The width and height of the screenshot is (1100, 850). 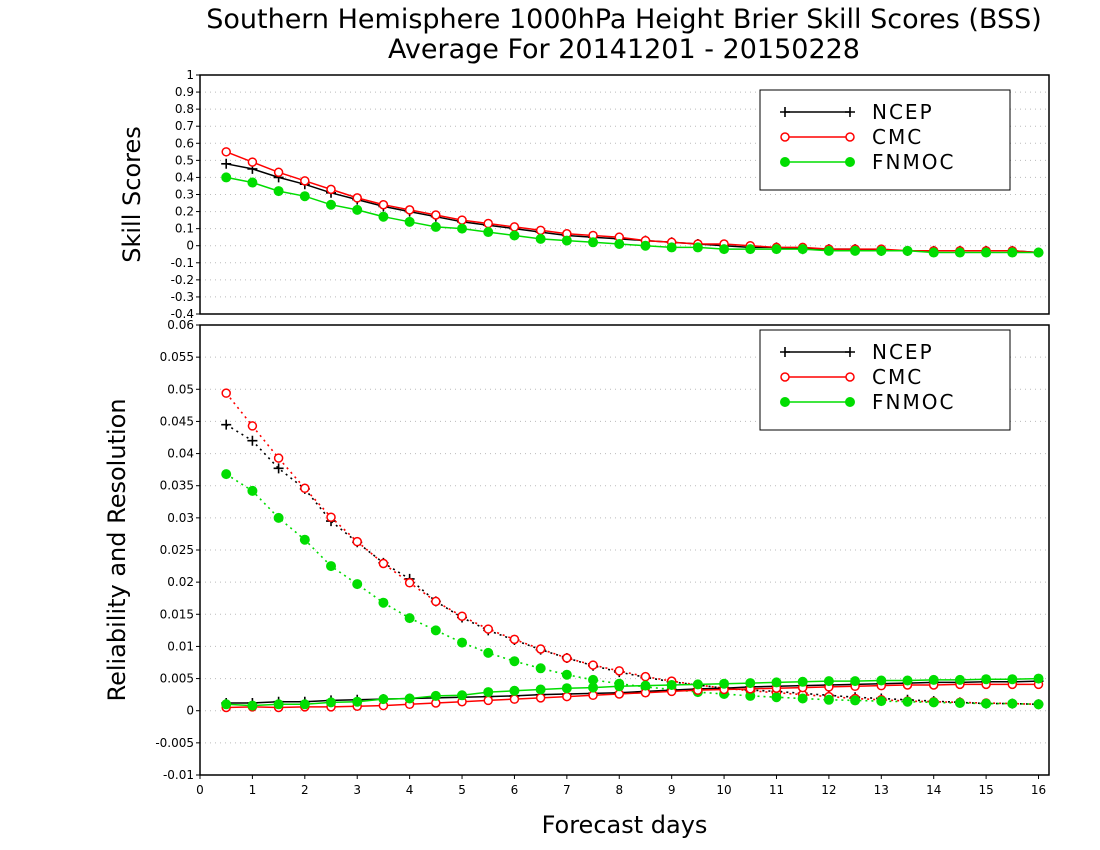 What do you see at coordinates (180, 325) in the screenshot?
I see `y-tick-label: 0.06` at bounding box center [180, 325].